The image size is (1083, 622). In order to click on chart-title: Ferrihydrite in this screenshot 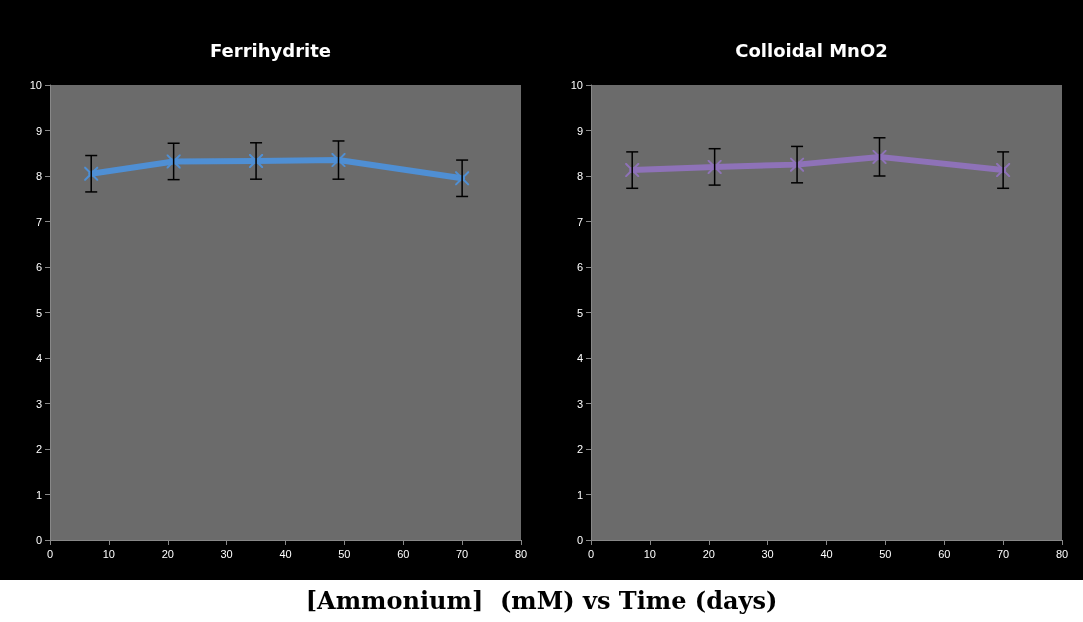, I will do `click(270, 50)`.